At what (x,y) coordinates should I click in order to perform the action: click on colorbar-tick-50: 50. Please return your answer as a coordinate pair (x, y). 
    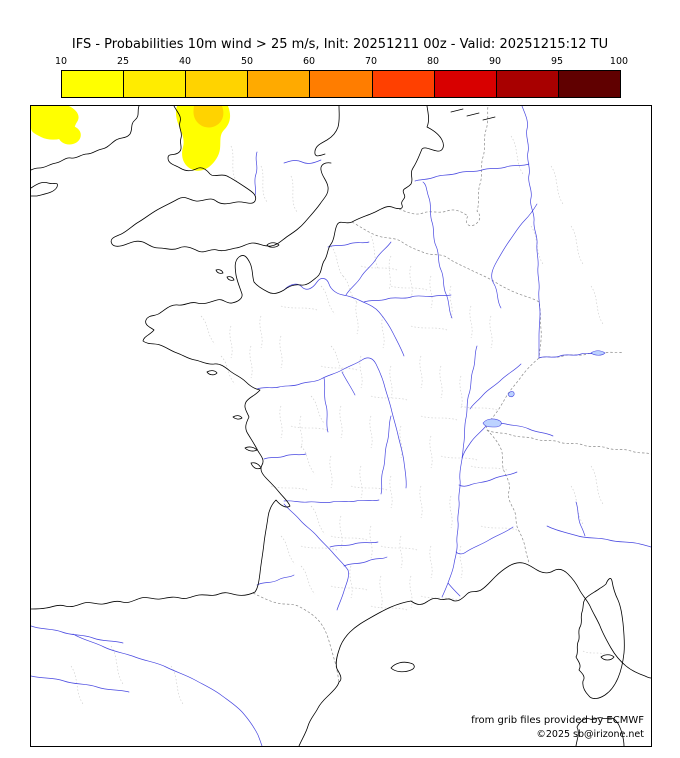
    Looking at the image, I should click on (247, 61).